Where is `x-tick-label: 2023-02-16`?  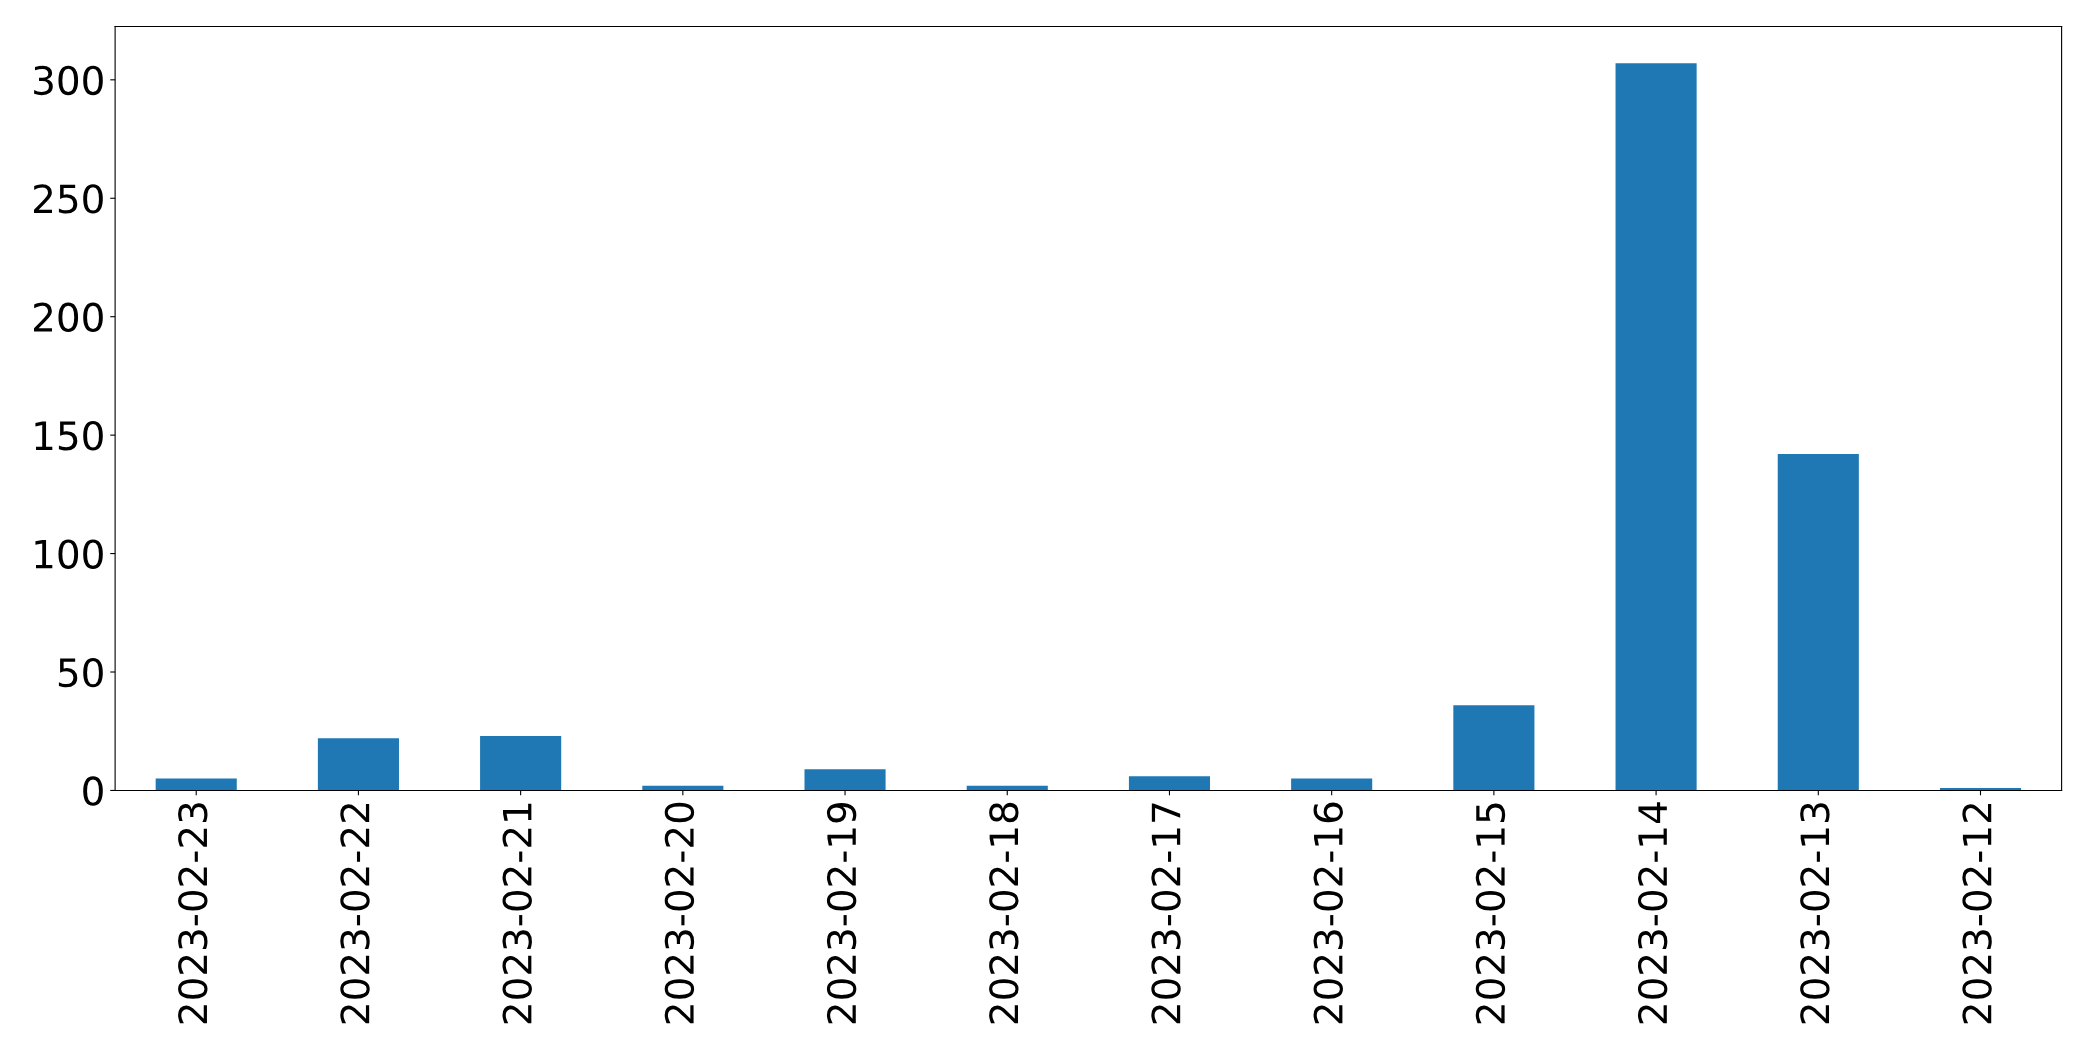 x-tick-label: 2023-02-16 is located at coordinates (1328, 913).